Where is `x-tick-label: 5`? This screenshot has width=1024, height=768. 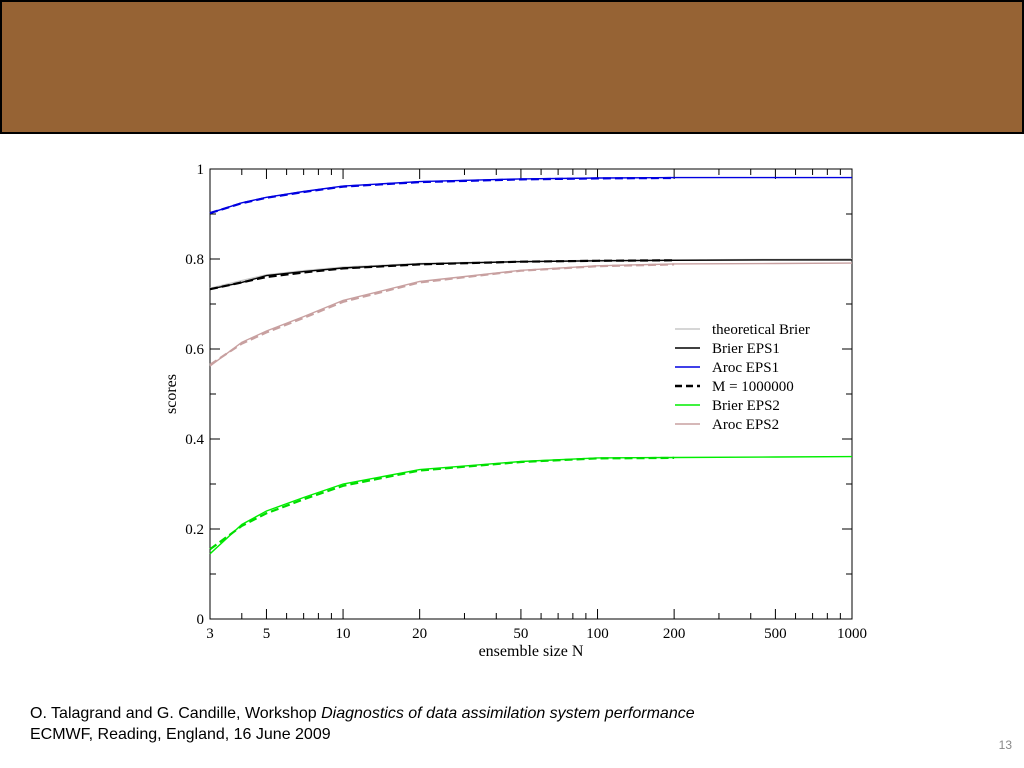
x-tick-label: 5 is located at coordinates (267, 634).